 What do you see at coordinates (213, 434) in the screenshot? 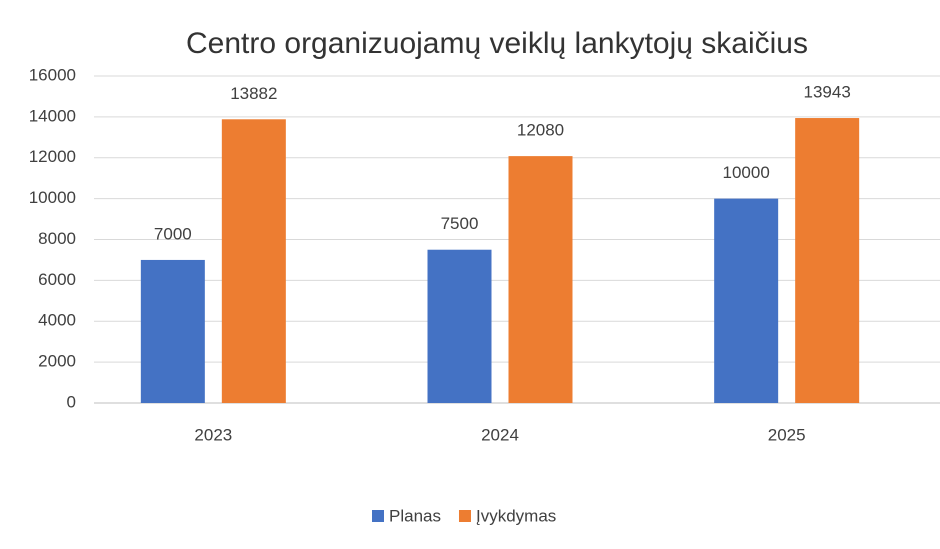
I see `x-tick-label: 2023` at bounding box center [213, 434].